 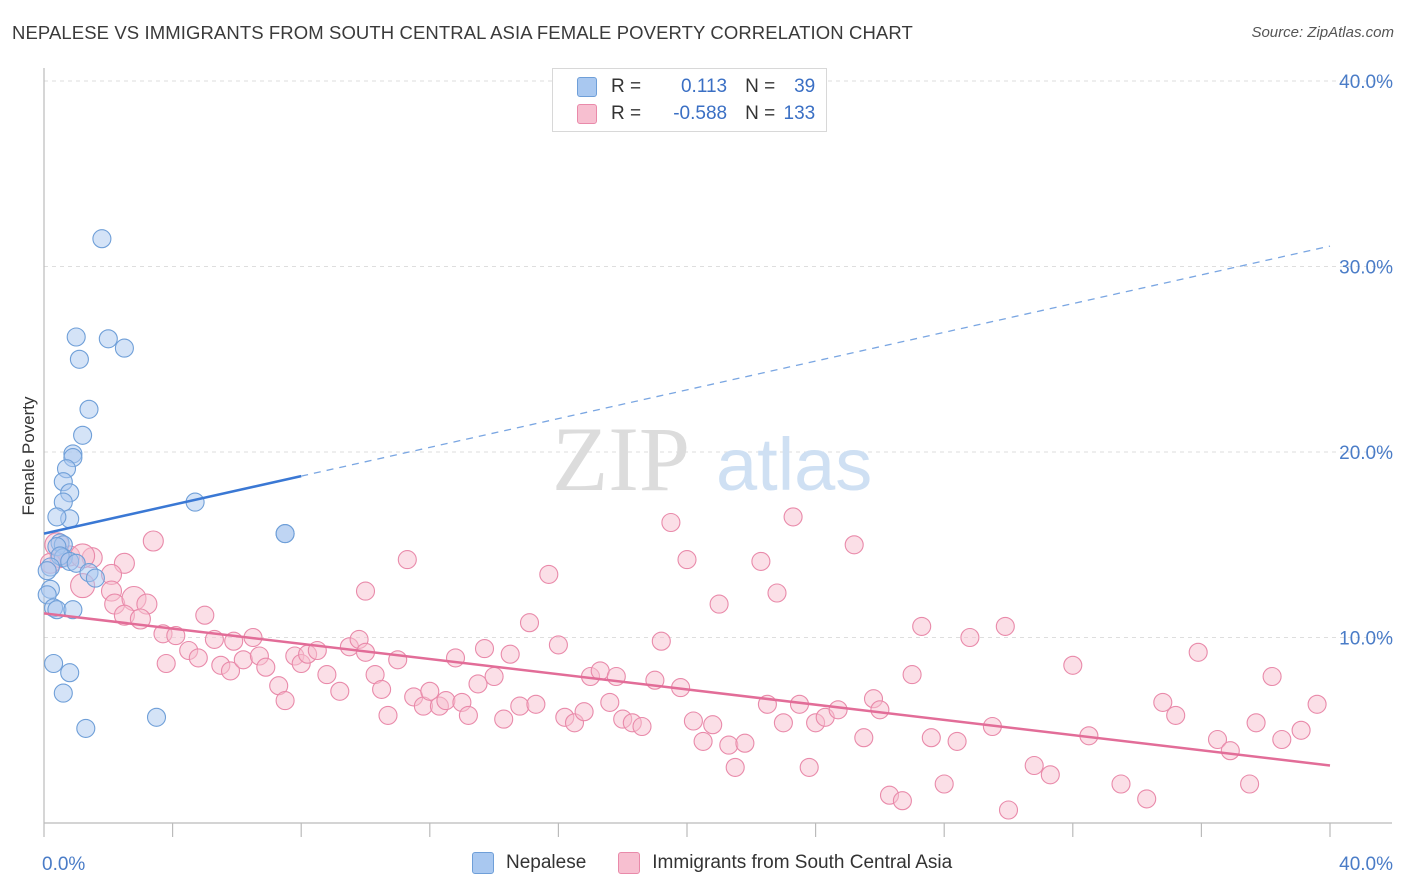 I want to click on y-axis-label: Female Poverty, so click(x=28, y=456).